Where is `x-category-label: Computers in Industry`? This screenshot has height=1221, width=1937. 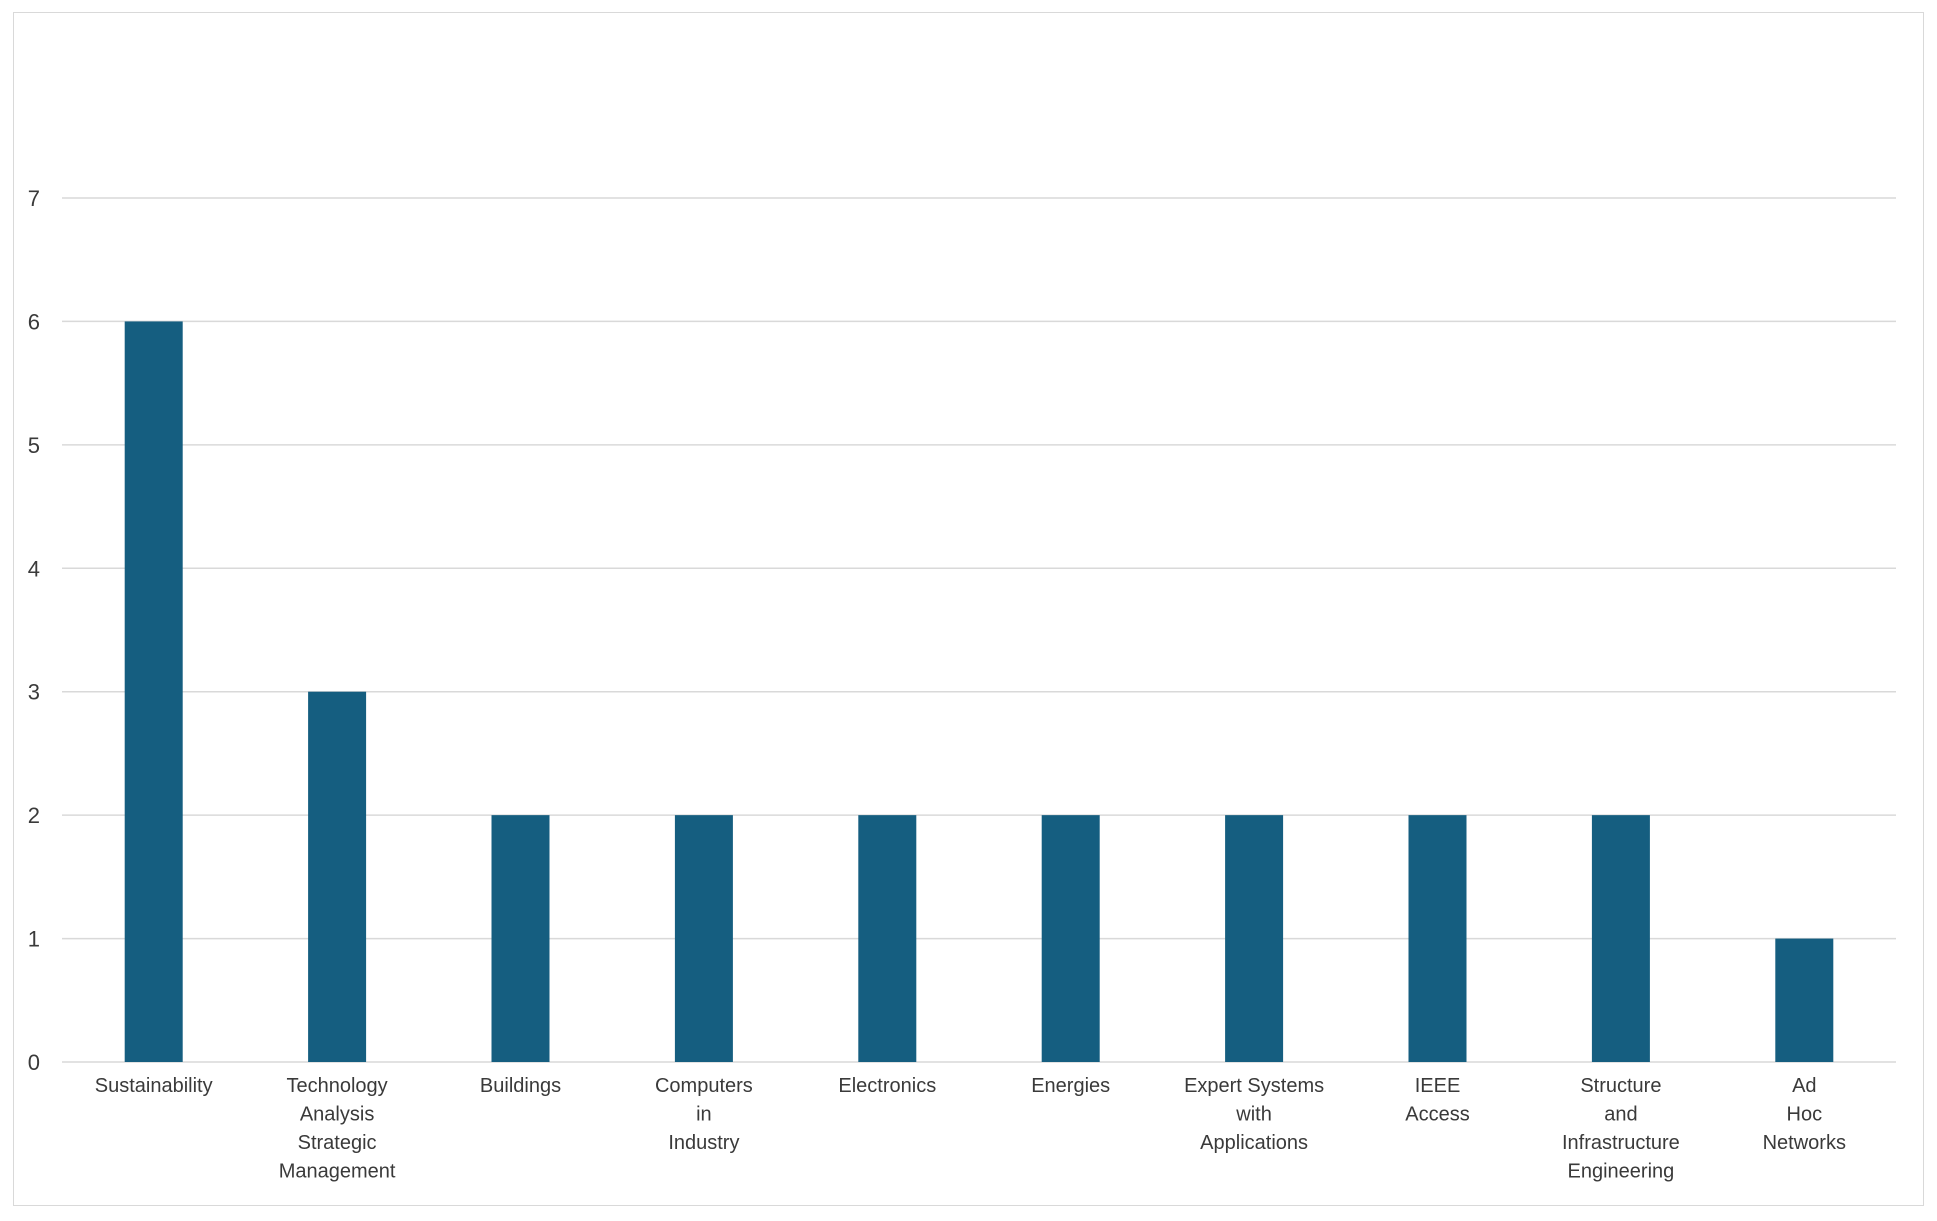
x-category-label: Computers in Industry is located at coordinates (704, 1114).